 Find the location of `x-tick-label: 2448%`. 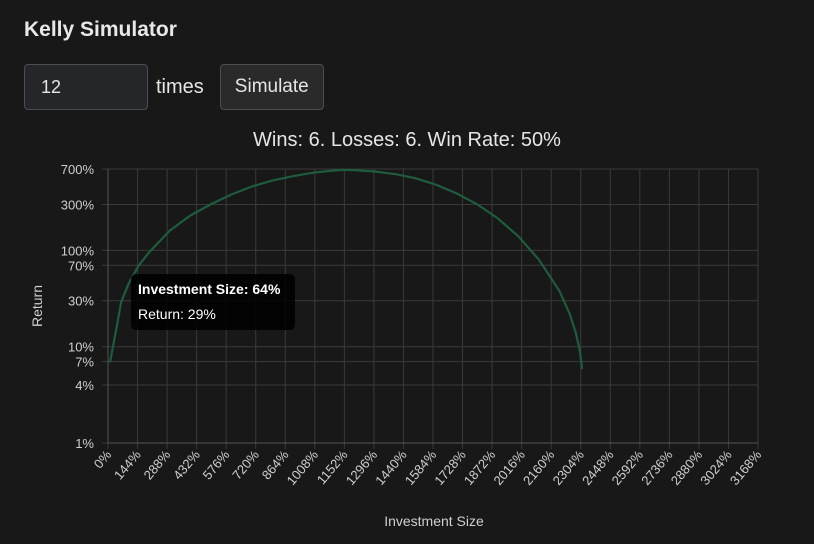

x-tick-label: 2448% is located at coordinates (598, 467).